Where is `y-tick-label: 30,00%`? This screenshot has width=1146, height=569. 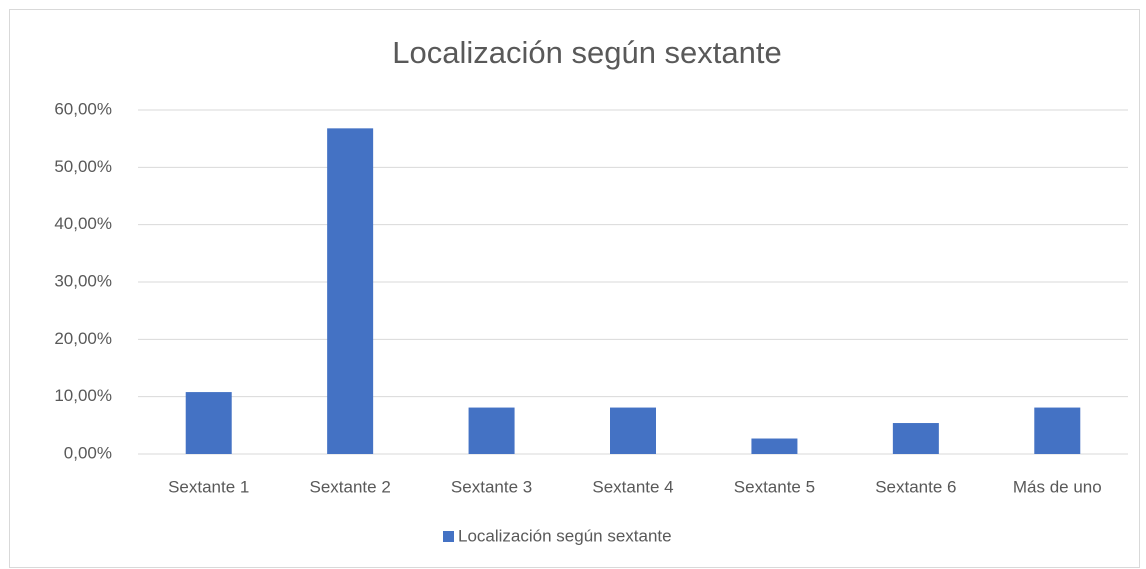
y-tick-label: 30,00% is located at coordinates (83, 280).